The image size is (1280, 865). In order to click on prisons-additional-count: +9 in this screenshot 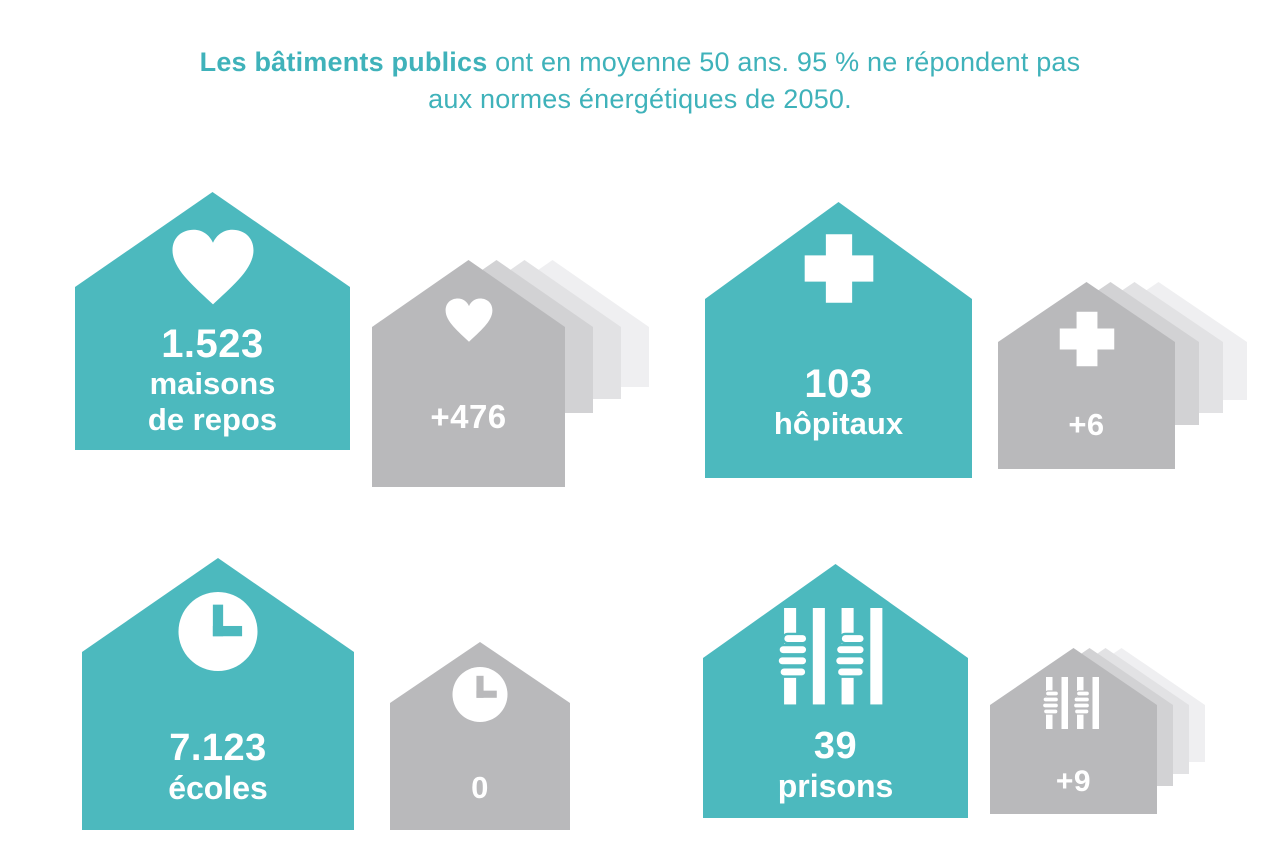, I will do `click(1073, 781)`.